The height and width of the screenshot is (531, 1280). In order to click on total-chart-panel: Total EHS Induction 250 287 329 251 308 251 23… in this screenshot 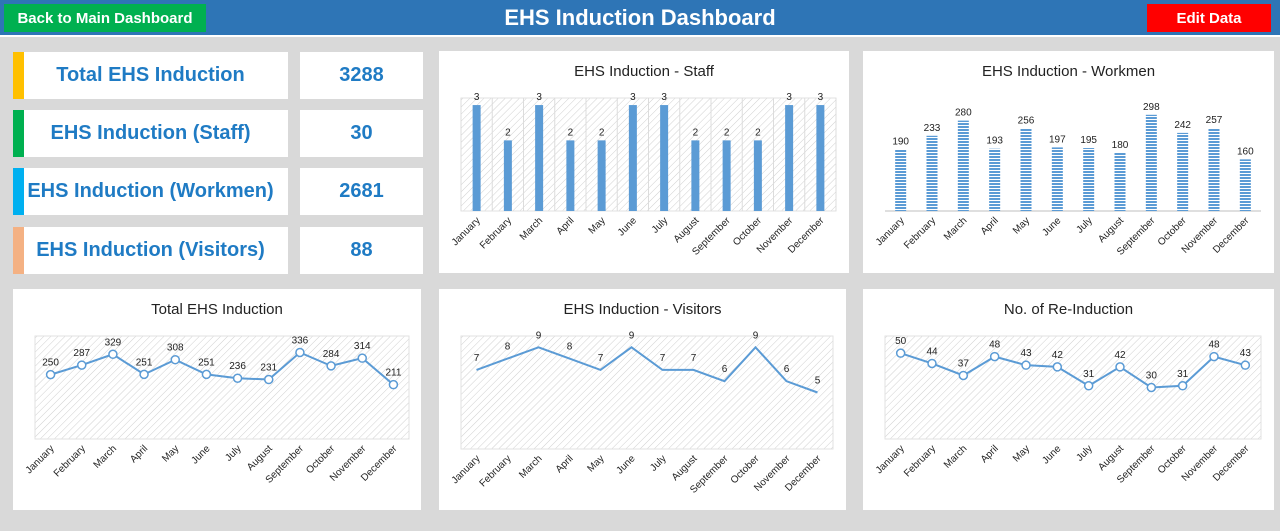, I will do `click(217, 399)`.